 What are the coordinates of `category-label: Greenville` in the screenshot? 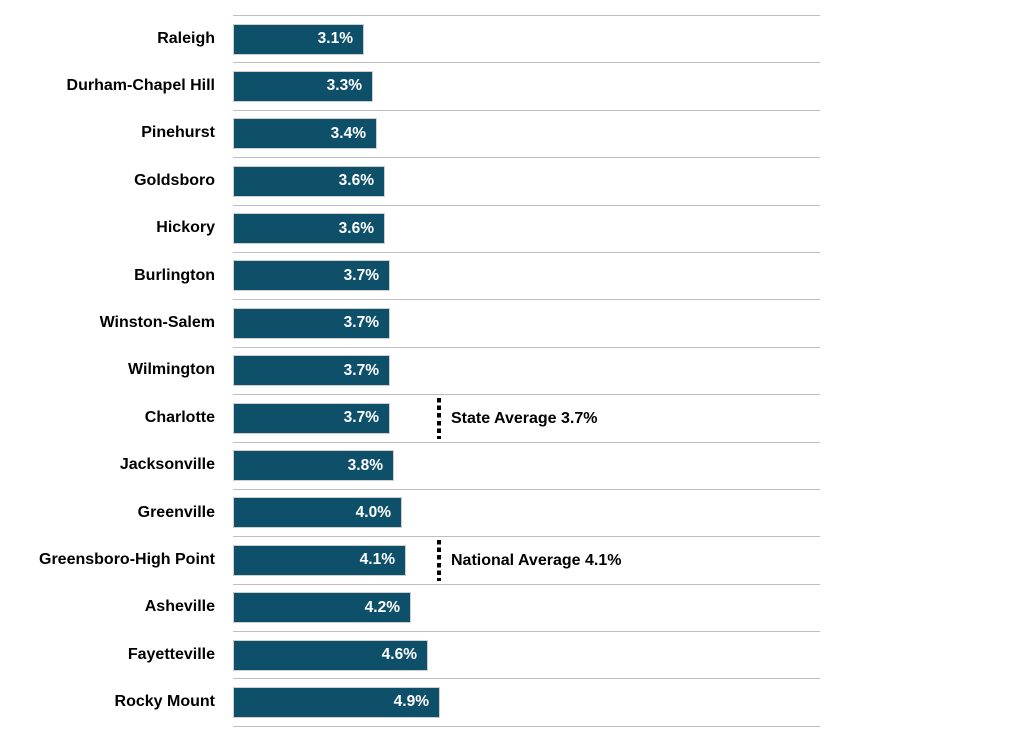 It's located at (176, 512).